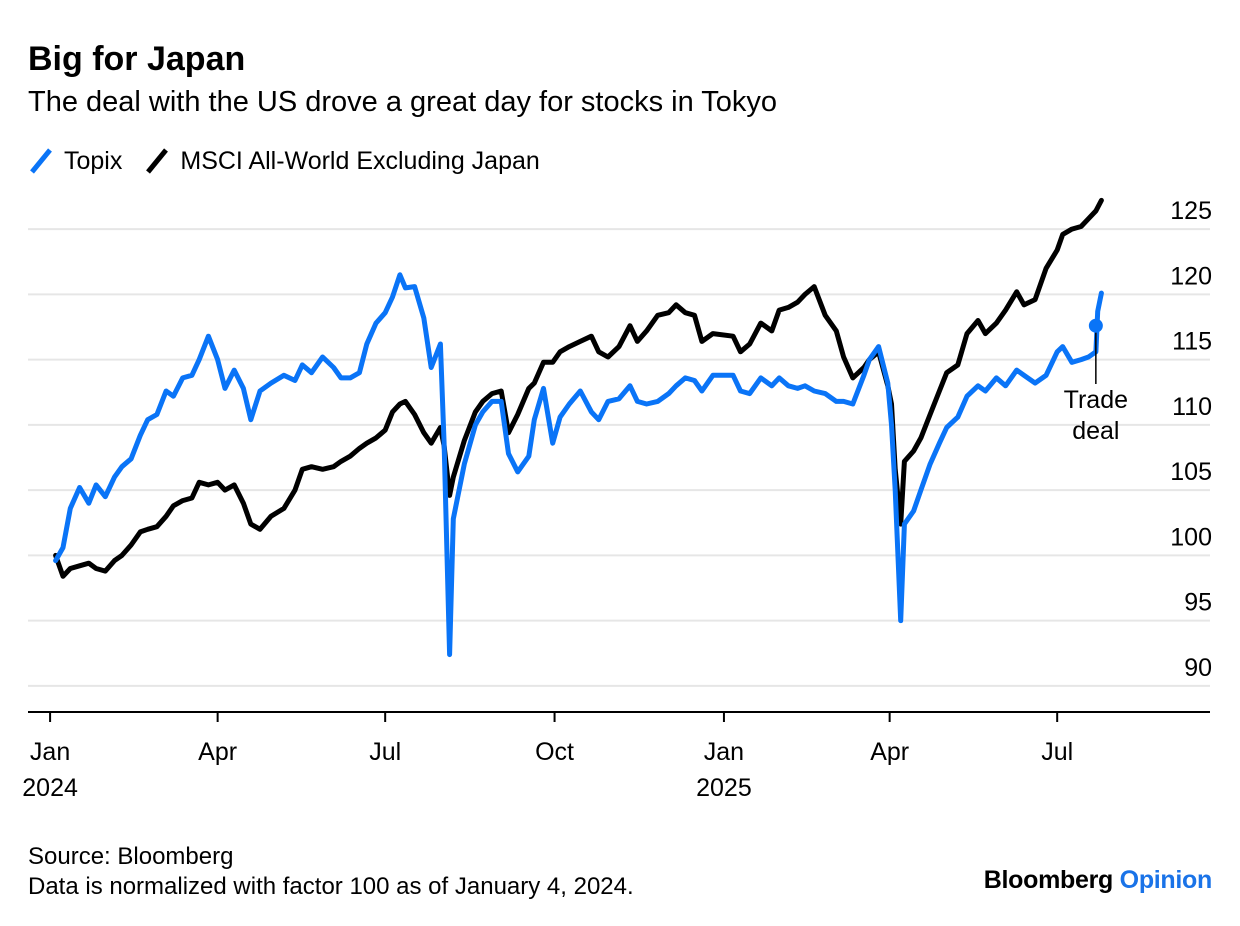 The width and height of the screenshot is (1240, 926). What do you see at coordinates (1096, 400) in the screenshot?
I see `annotation-label-line-0: Trade` at bounding box center [1096, 400].